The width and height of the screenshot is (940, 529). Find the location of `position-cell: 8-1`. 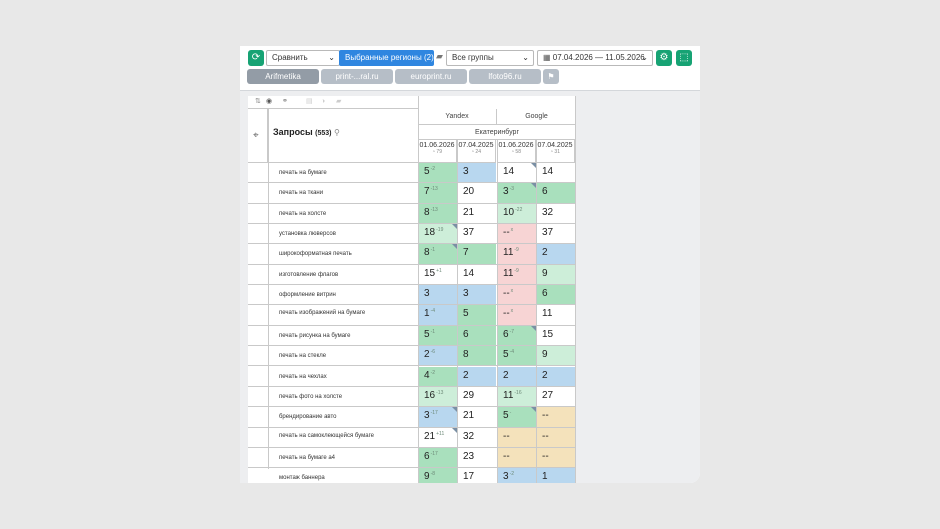

position-cell: 8-1 is located at coordinates (437, 254).